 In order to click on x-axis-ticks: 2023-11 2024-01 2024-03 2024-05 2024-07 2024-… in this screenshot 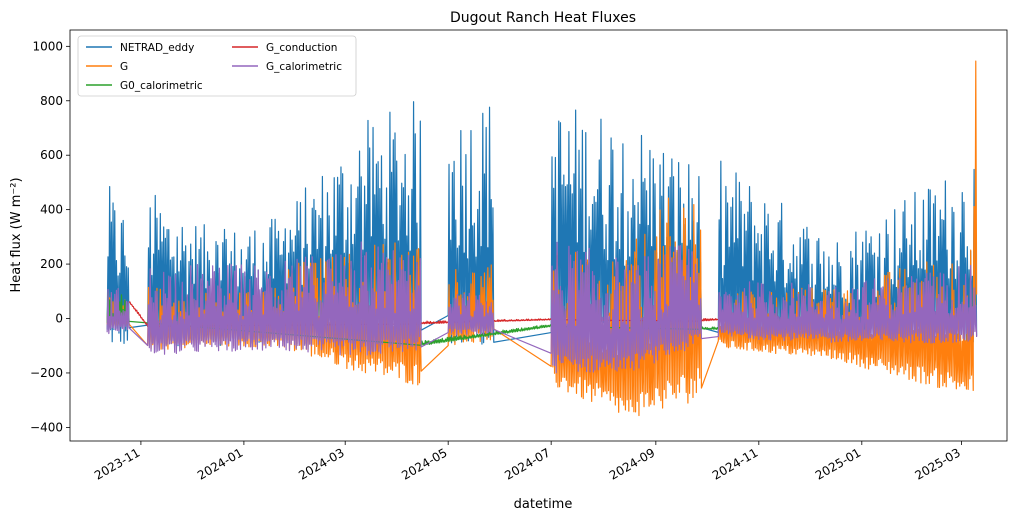, I will do `click(527, 462)`.